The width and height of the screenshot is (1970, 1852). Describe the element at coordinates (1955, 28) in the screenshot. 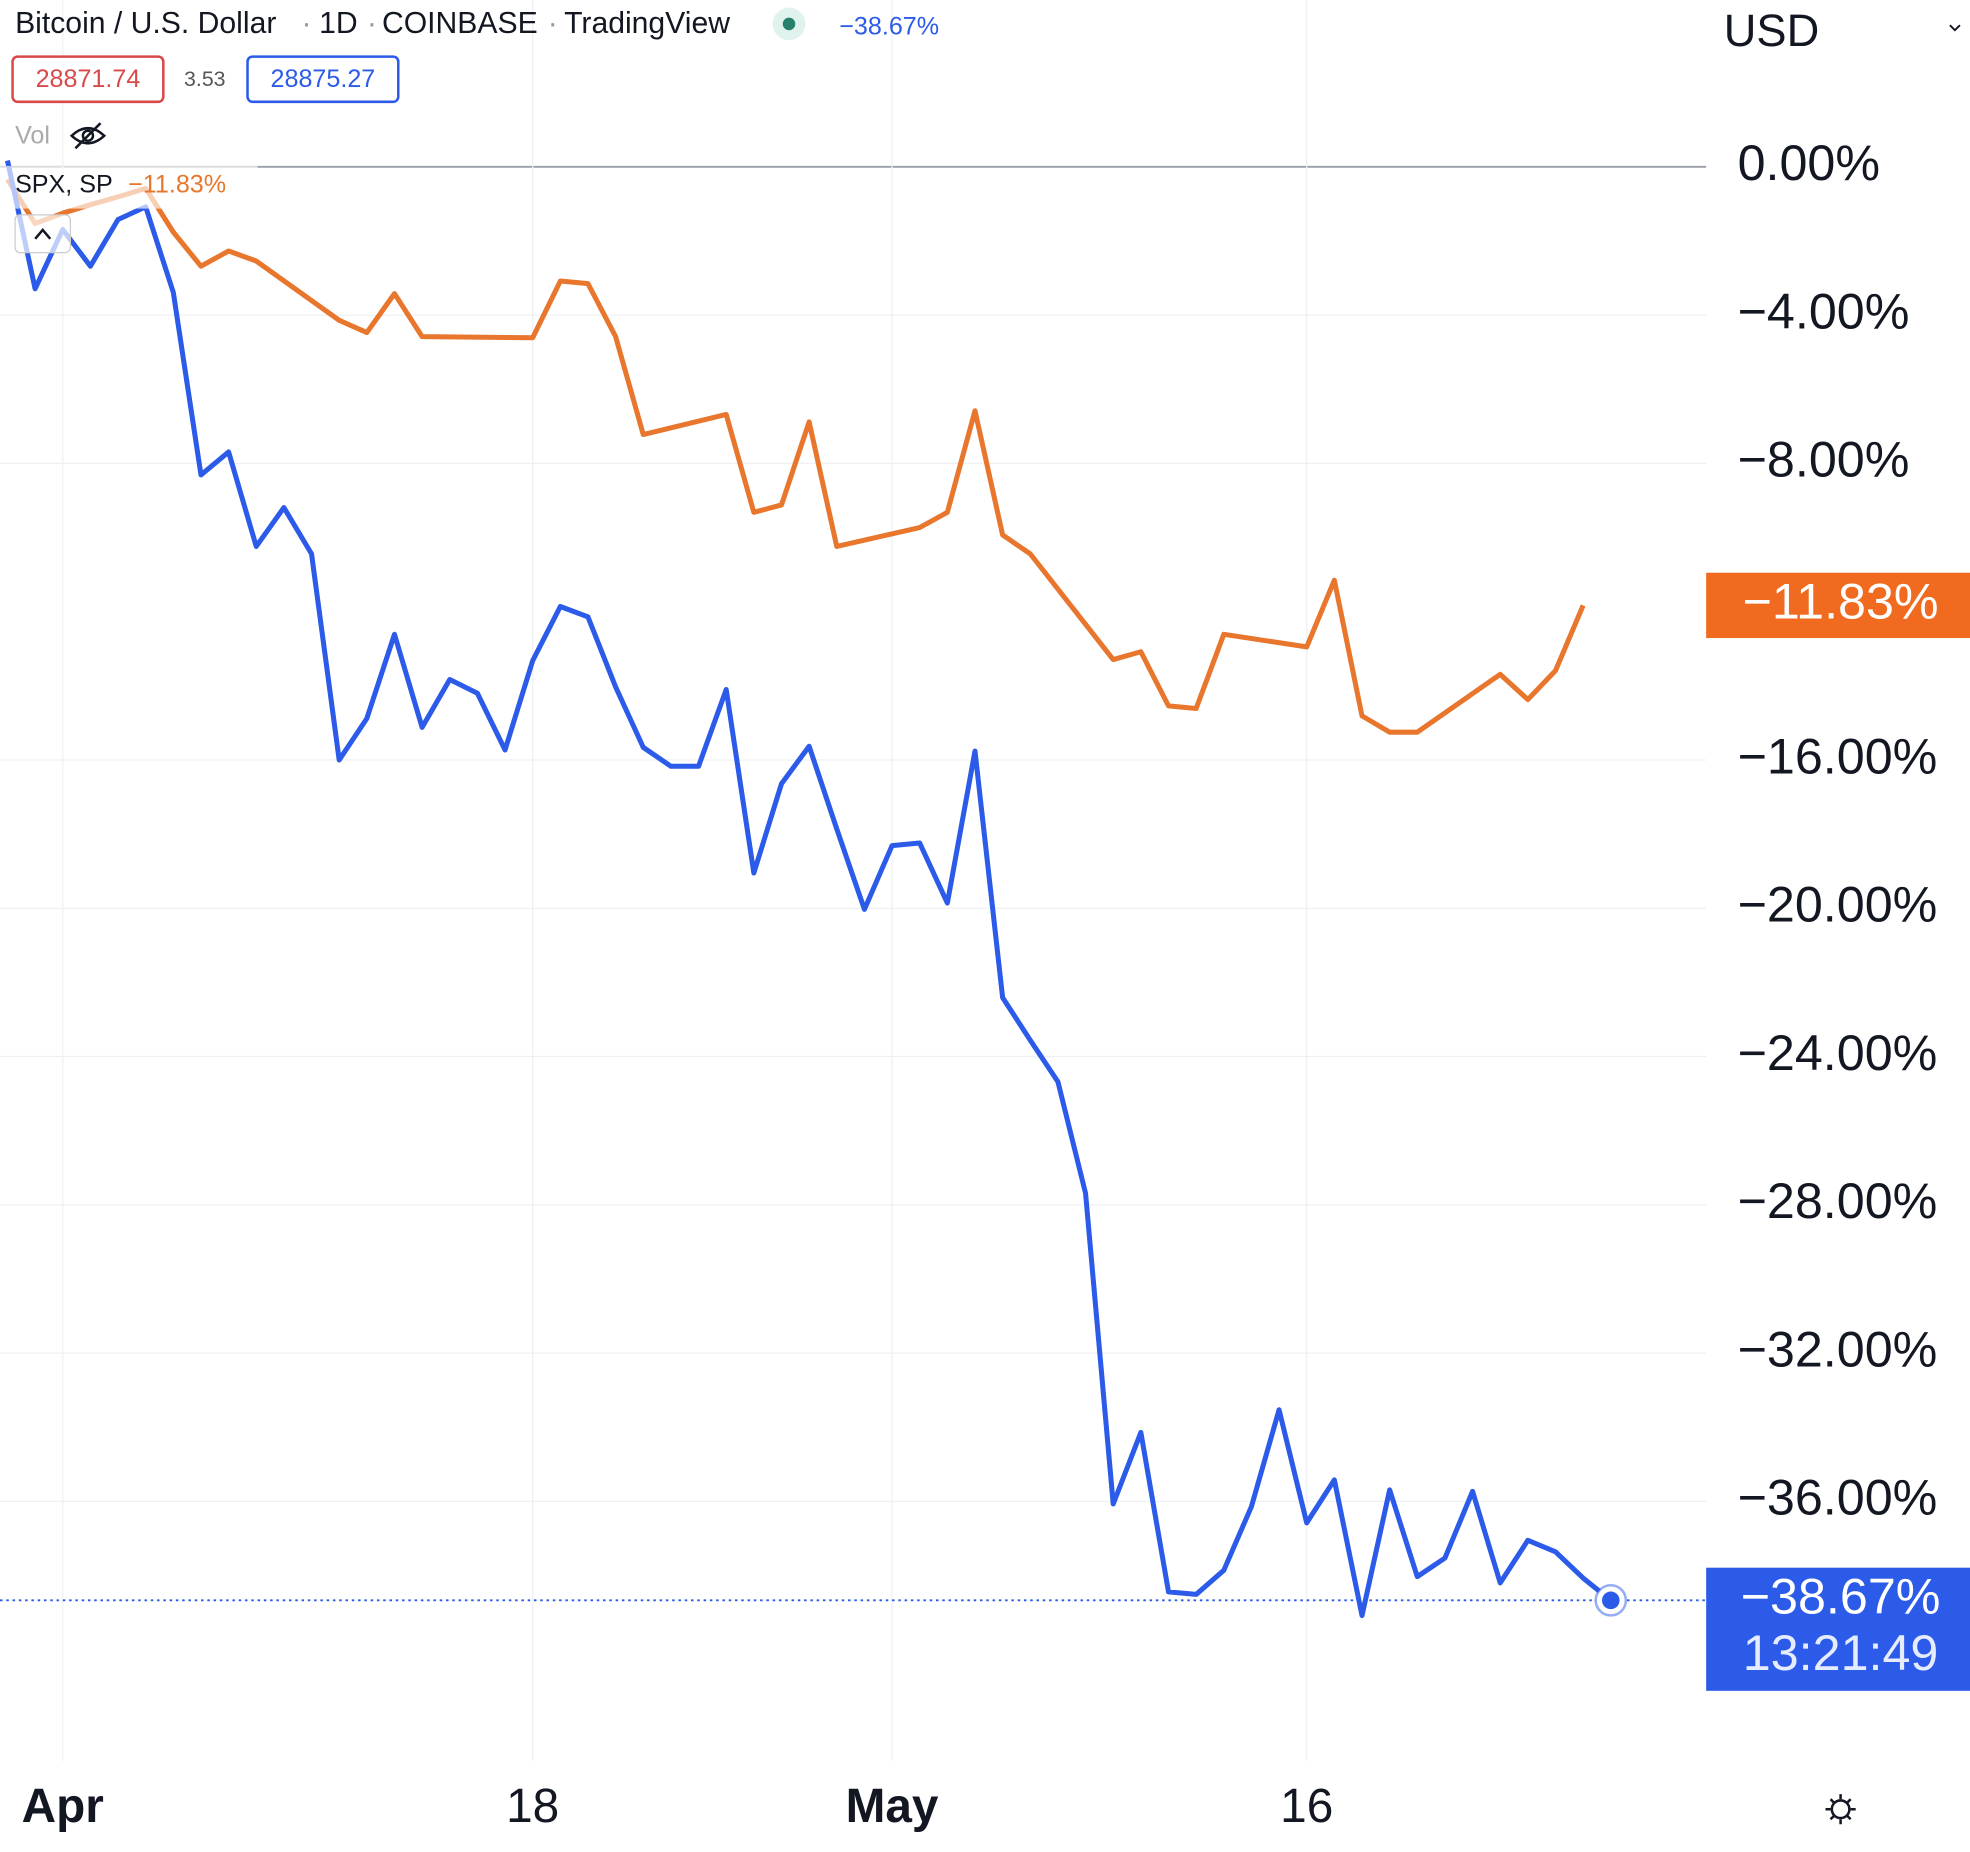

I see `currency-dropdown` at that location.